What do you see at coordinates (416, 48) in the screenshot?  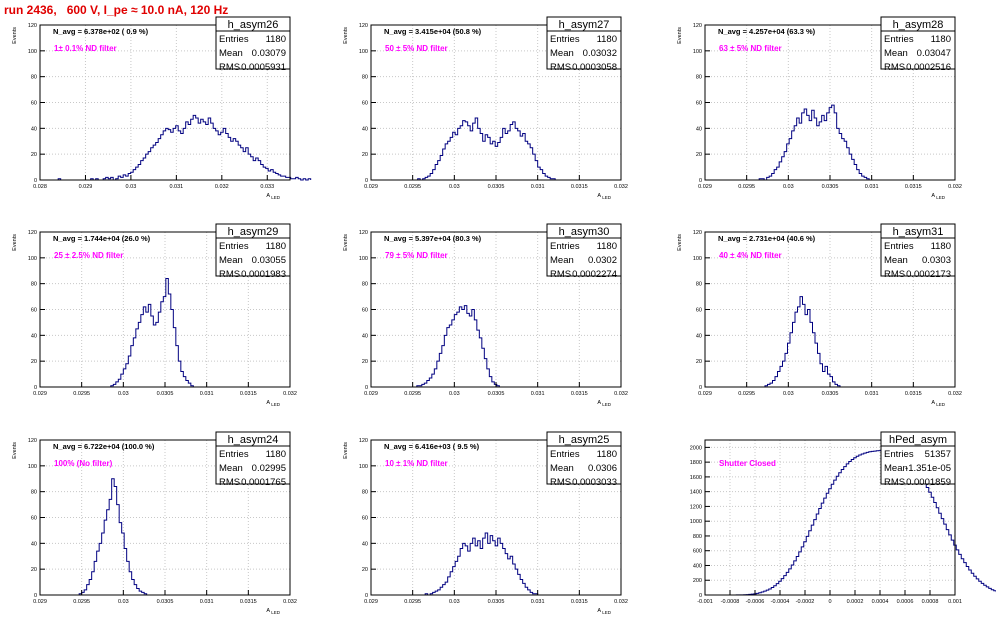 I see `filter-label: 50 ± 5% ND filter` at bounding box center [416, 48].